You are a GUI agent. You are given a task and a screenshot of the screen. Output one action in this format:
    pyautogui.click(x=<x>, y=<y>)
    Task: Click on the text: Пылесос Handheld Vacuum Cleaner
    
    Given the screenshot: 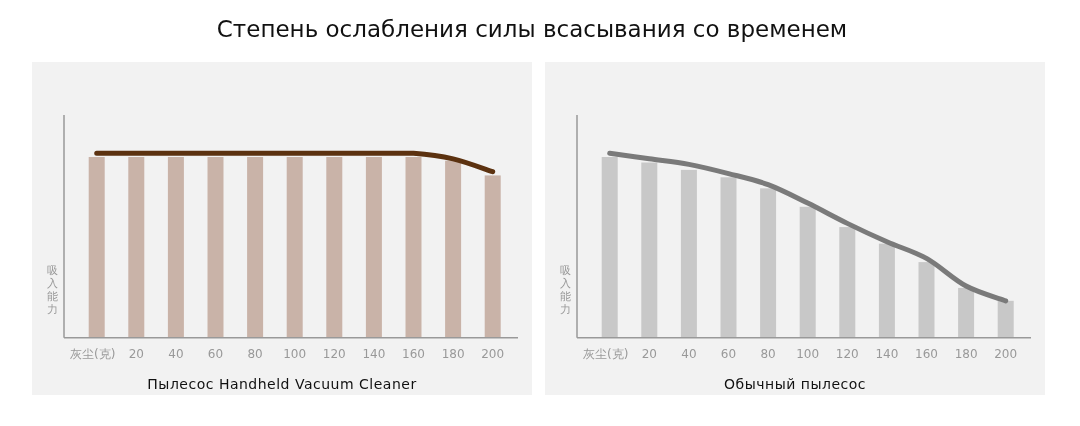 What is the action you would take?
    pyautogui.click(x=282, y=384)
    